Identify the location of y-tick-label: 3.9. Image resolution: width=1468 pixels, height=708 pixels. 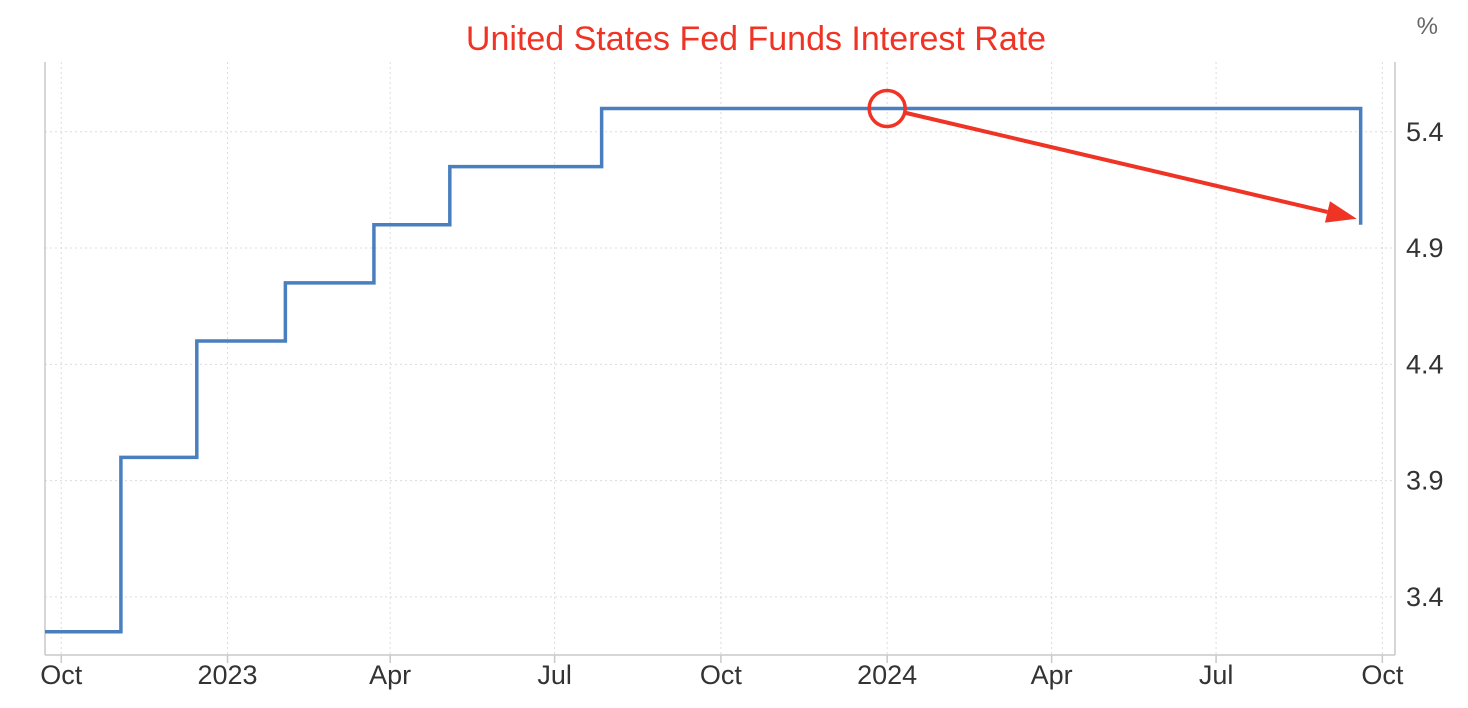
(1425, 481).